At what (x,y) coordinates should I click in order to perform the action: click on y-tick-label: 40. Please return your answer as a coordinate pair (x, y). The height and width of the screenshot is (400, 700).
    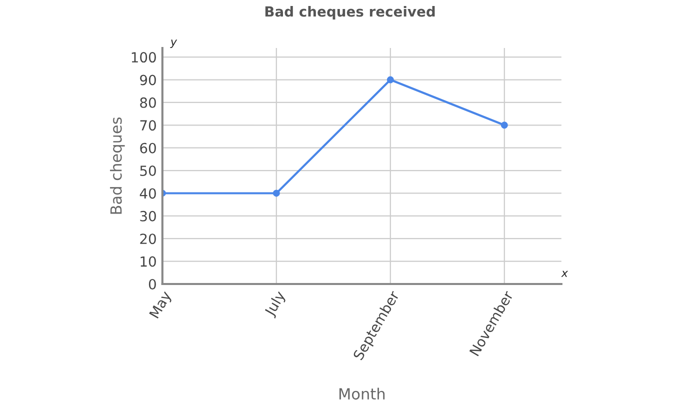
    Looking at the image, I should click on (148, 193).